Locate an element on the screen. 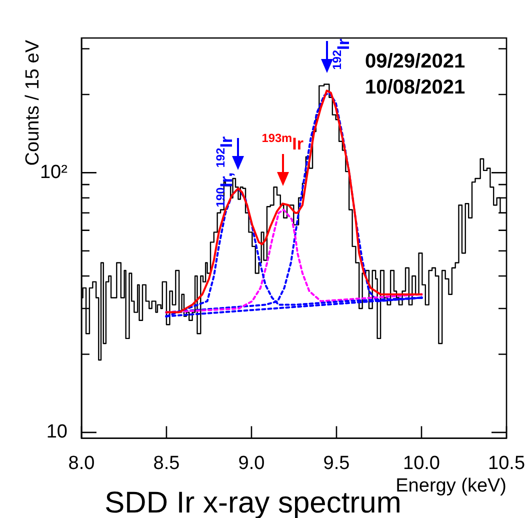  x-tick-label: 10.5 is located at coordinates (506, 463).